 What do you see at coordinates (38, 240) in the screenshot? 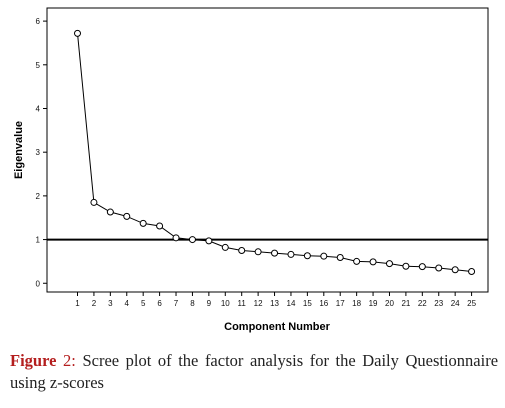
I see `y-tick-label: 1` at bounding box center [38, 240].